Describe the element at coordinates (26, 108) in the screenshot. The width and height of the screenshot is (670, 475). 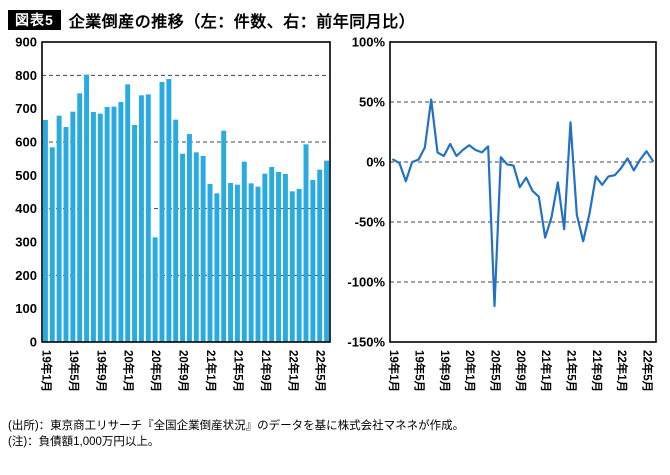
I see `y-tick-label: 700` at that location.